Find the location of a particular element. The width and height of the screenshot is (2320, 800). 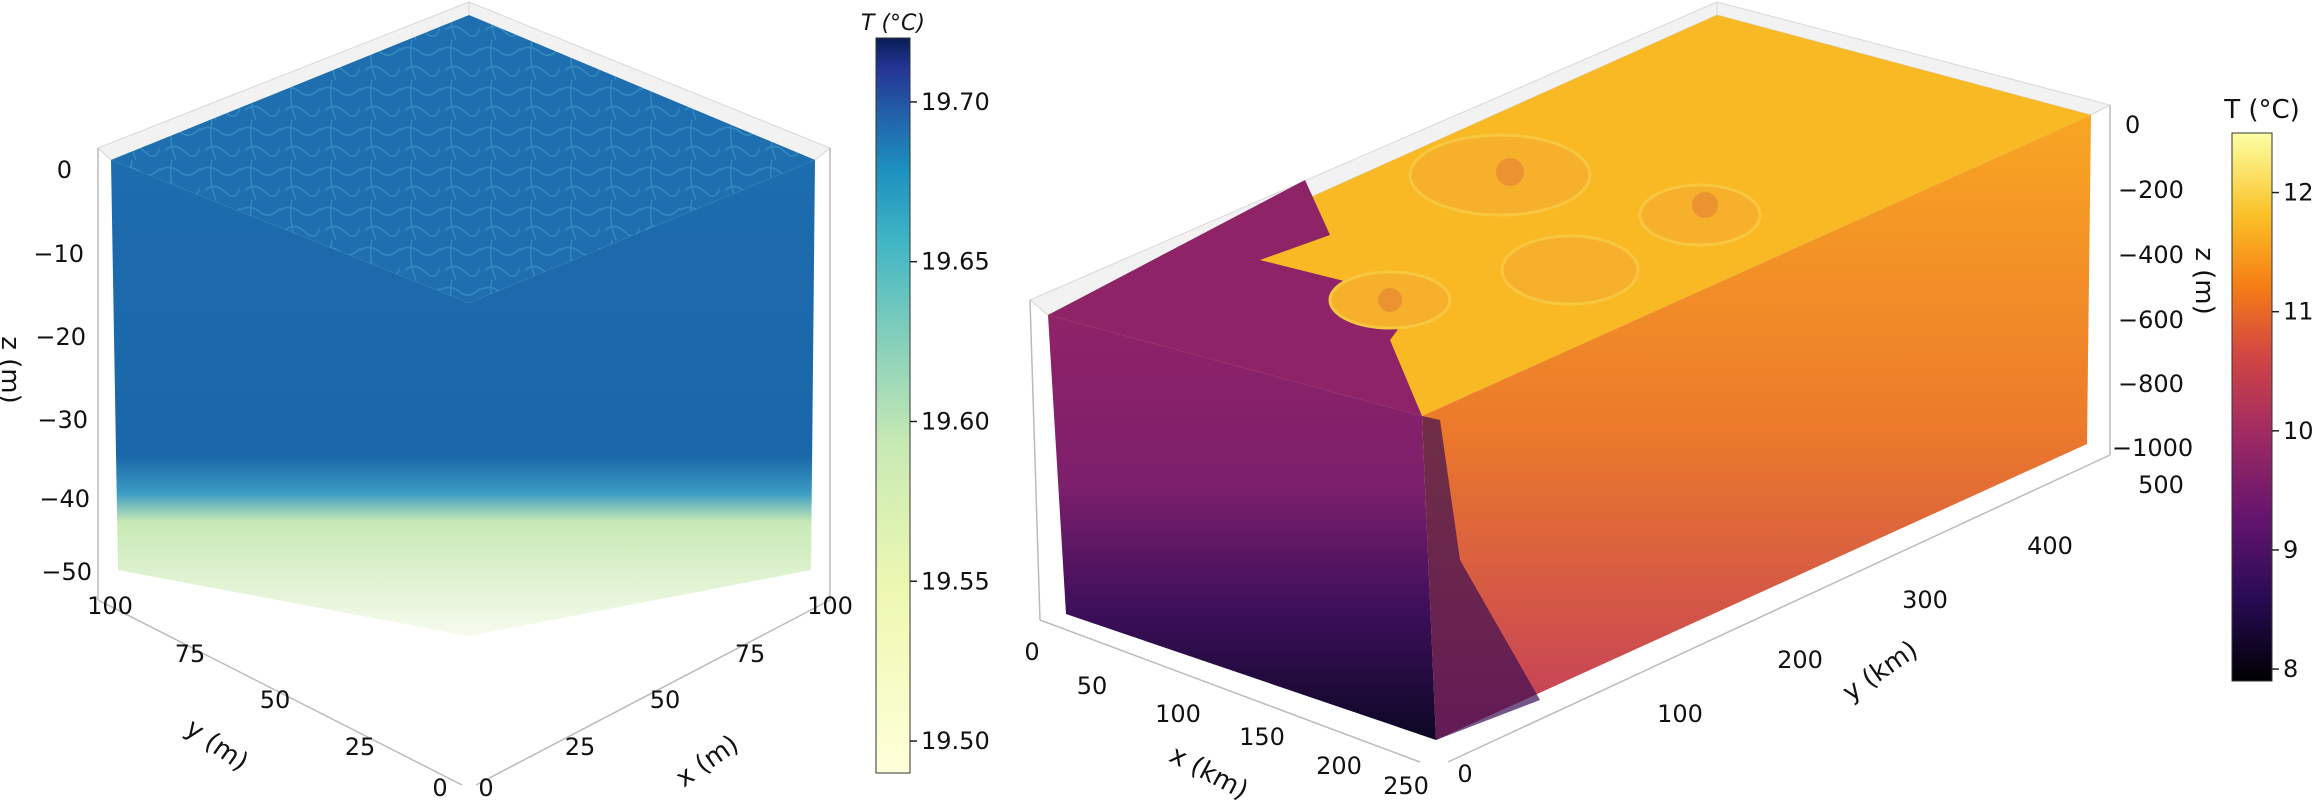

z-tick: −50 is located at coordinates (66, 572).